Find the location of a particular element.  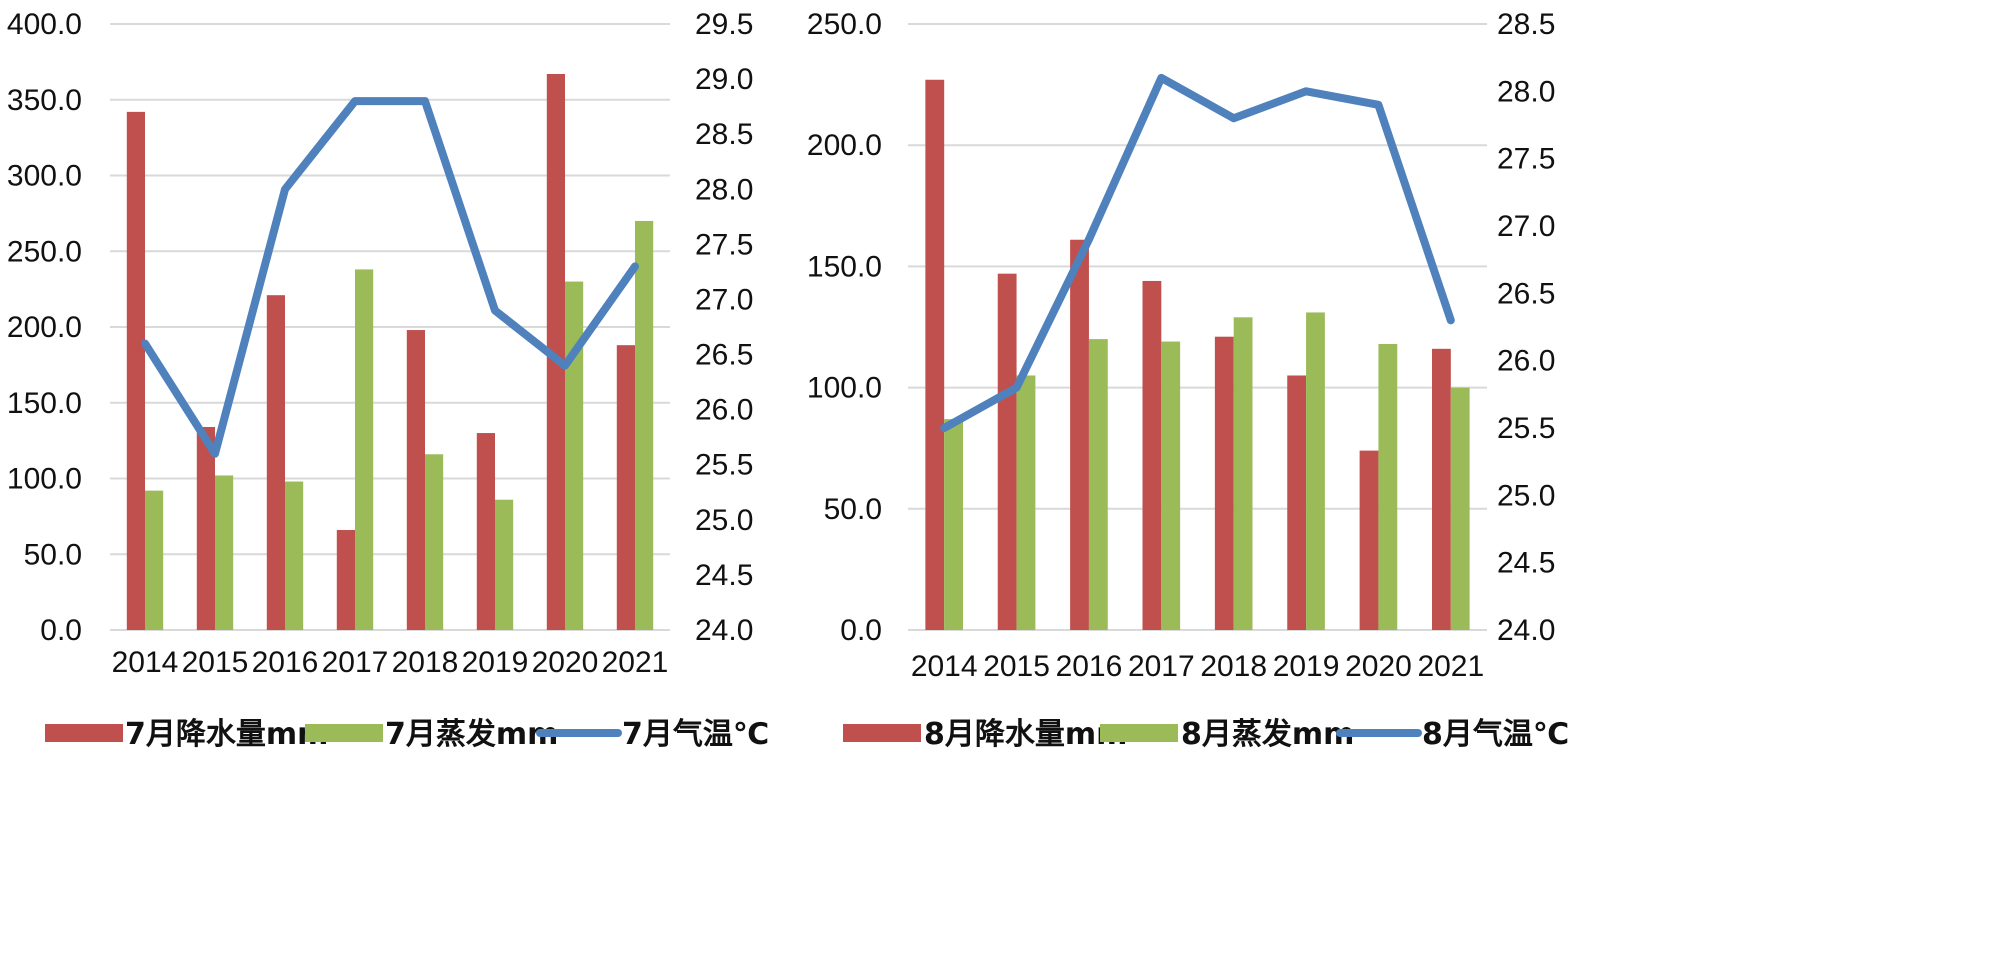

left-tick-label: 350.0 is located at coordinates (44, 100).